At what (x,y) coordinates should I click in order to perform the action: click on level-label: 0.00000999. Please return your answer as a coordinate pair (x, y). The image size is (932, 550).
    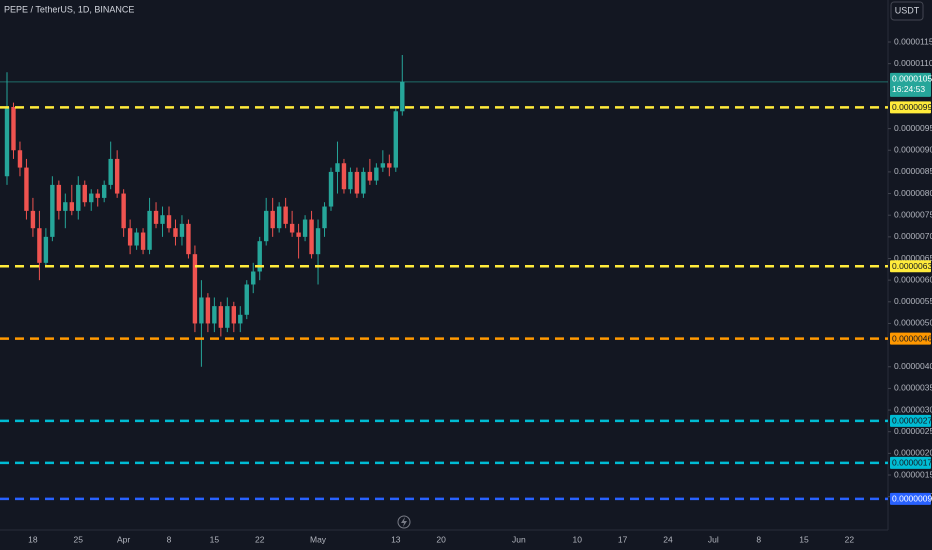
    Looking at the image, I should click on (912, 107).